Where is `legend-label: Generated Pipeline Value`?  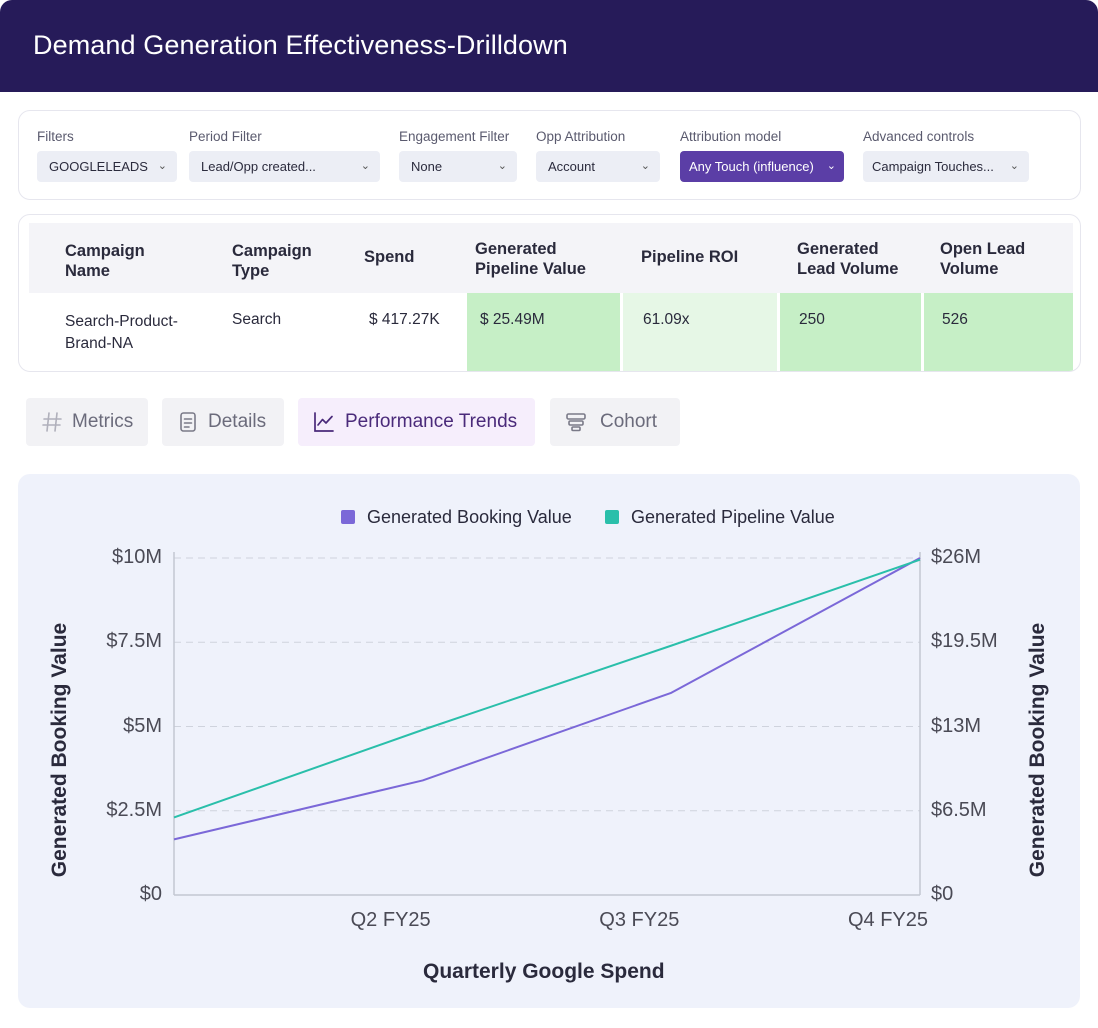
legend-label: Generated Pipeline Value is located at coordinates (733, 517).